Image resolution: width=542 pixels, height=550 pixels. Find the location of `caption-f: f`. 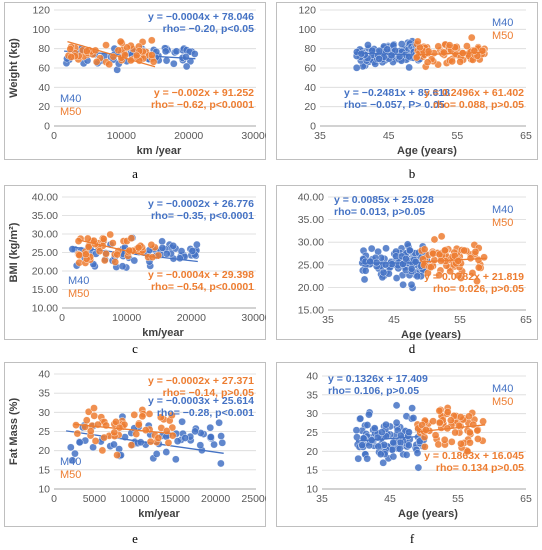

caption-f: f is located at coordinates (412, 538).